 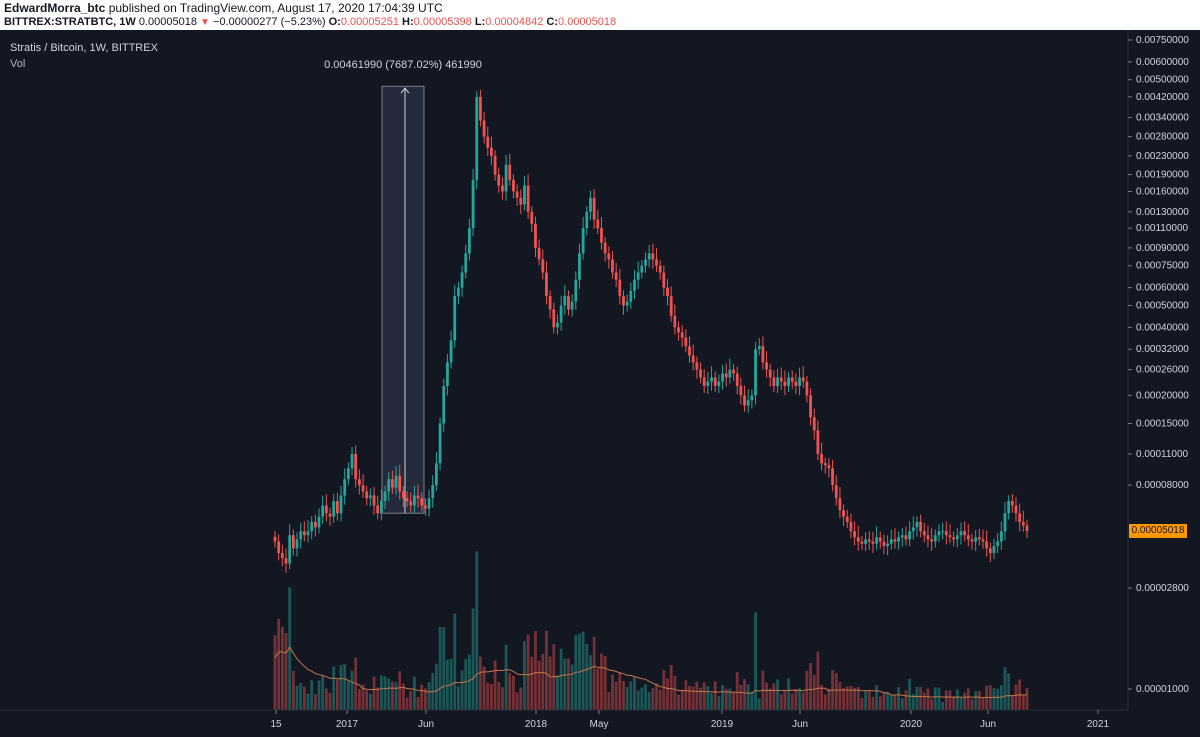 What do you see at coordinates (1162, 305) in the screenshot?
I see `y-tick-label: 0.00050000` at bounding box center [1162, 305].